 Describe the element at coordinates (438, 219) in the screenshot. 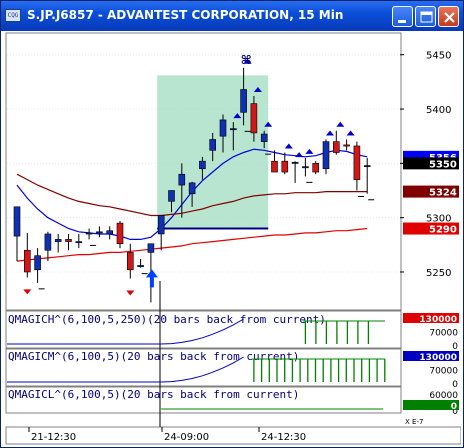

I see `y-tick-label: 5300` at that location.